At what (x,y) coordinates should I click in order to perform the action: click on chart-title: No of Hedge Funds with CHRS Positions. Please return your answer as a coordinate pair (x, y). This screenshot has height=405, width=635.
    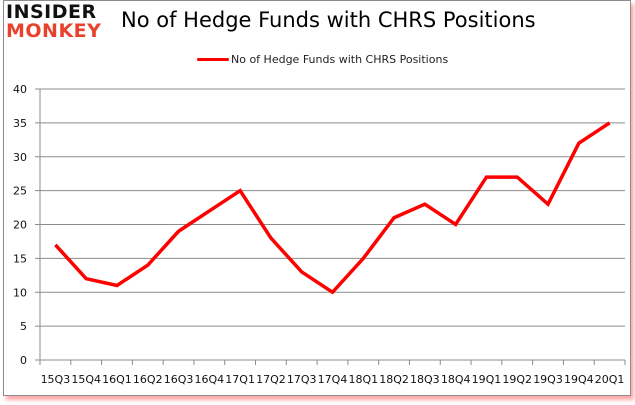
    Looking at the image, I should click on (328, 20).